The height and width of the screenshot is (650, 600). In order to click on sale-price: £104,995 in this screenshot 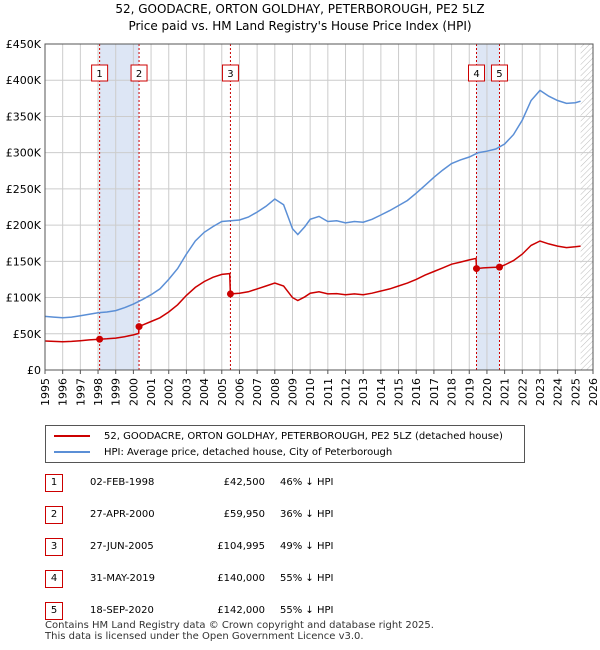, I will do `click(241, 546)`.